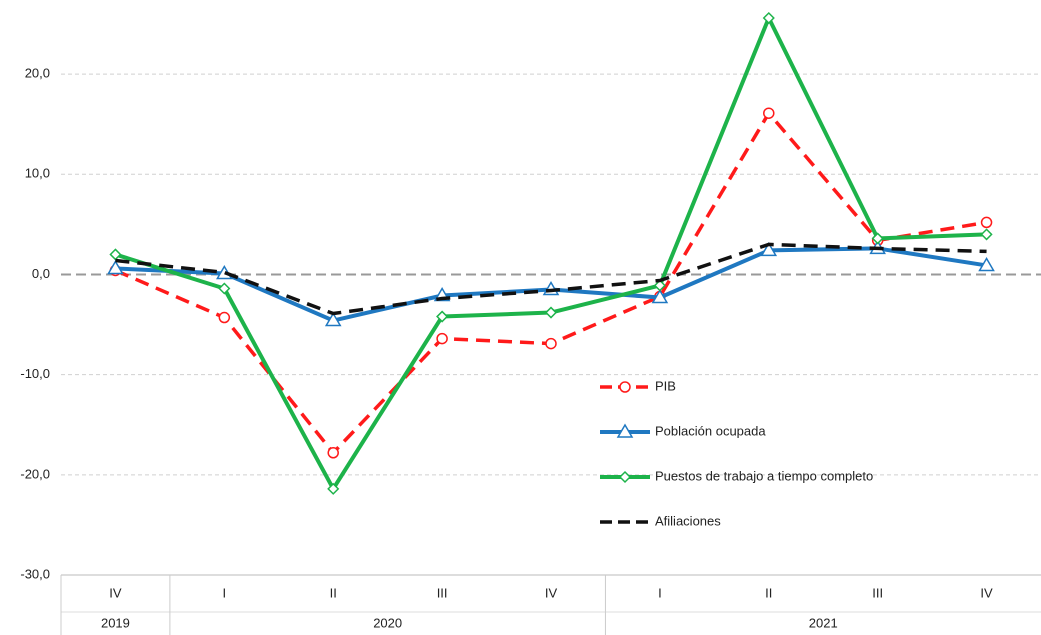 The width and height of the screenshot is (1041, 635). Describe the element at coordinates (37, 73) in the screenshot. I see `y-tick-label: 20,0` at that location.